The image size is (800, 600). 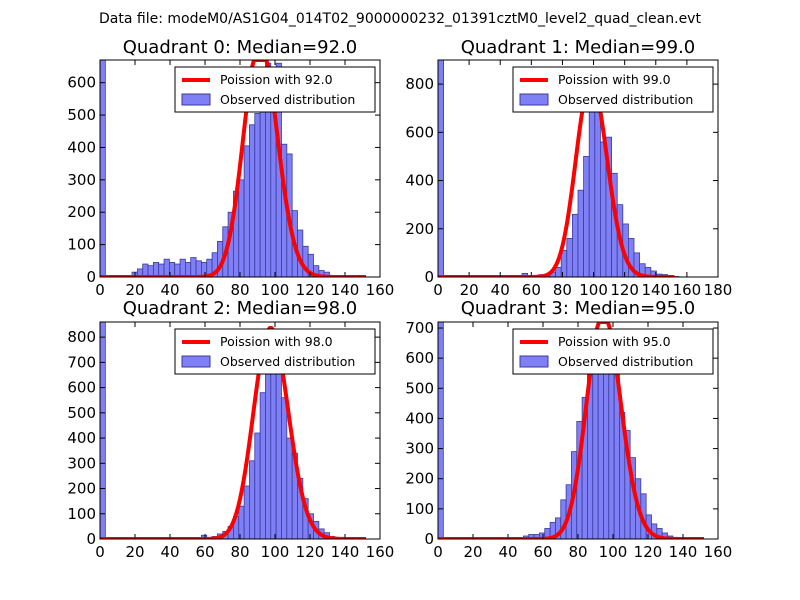 What do you see at coordinates (578, 47) in the screenshot?
I see `quadrant-1-title: Quadrant 1: Median=99.0` at bounding box center [578, 47].